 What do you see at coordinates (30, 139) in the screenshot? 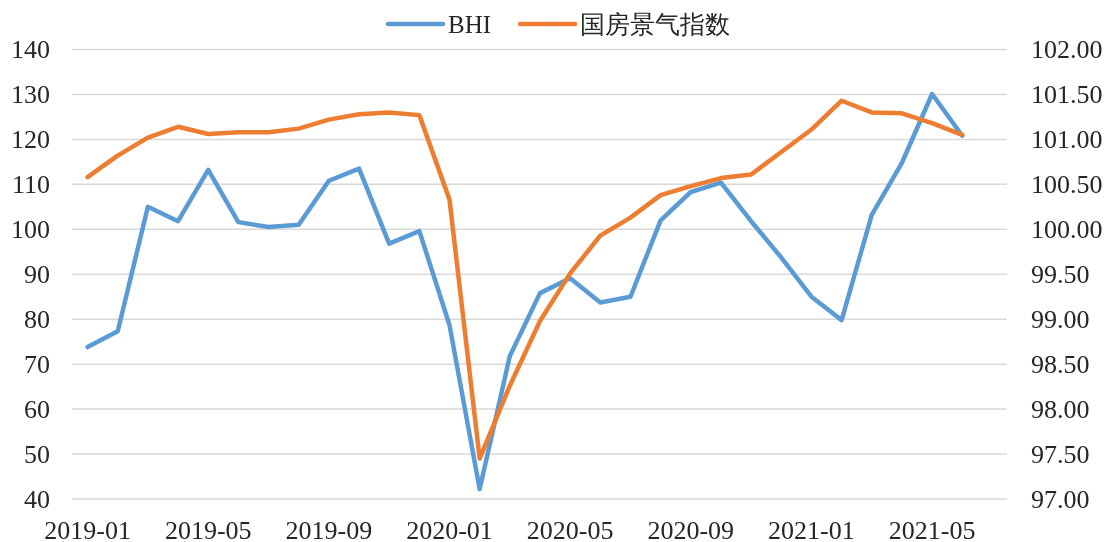
I see `ytick: 120` at bounding box center [30, 139].